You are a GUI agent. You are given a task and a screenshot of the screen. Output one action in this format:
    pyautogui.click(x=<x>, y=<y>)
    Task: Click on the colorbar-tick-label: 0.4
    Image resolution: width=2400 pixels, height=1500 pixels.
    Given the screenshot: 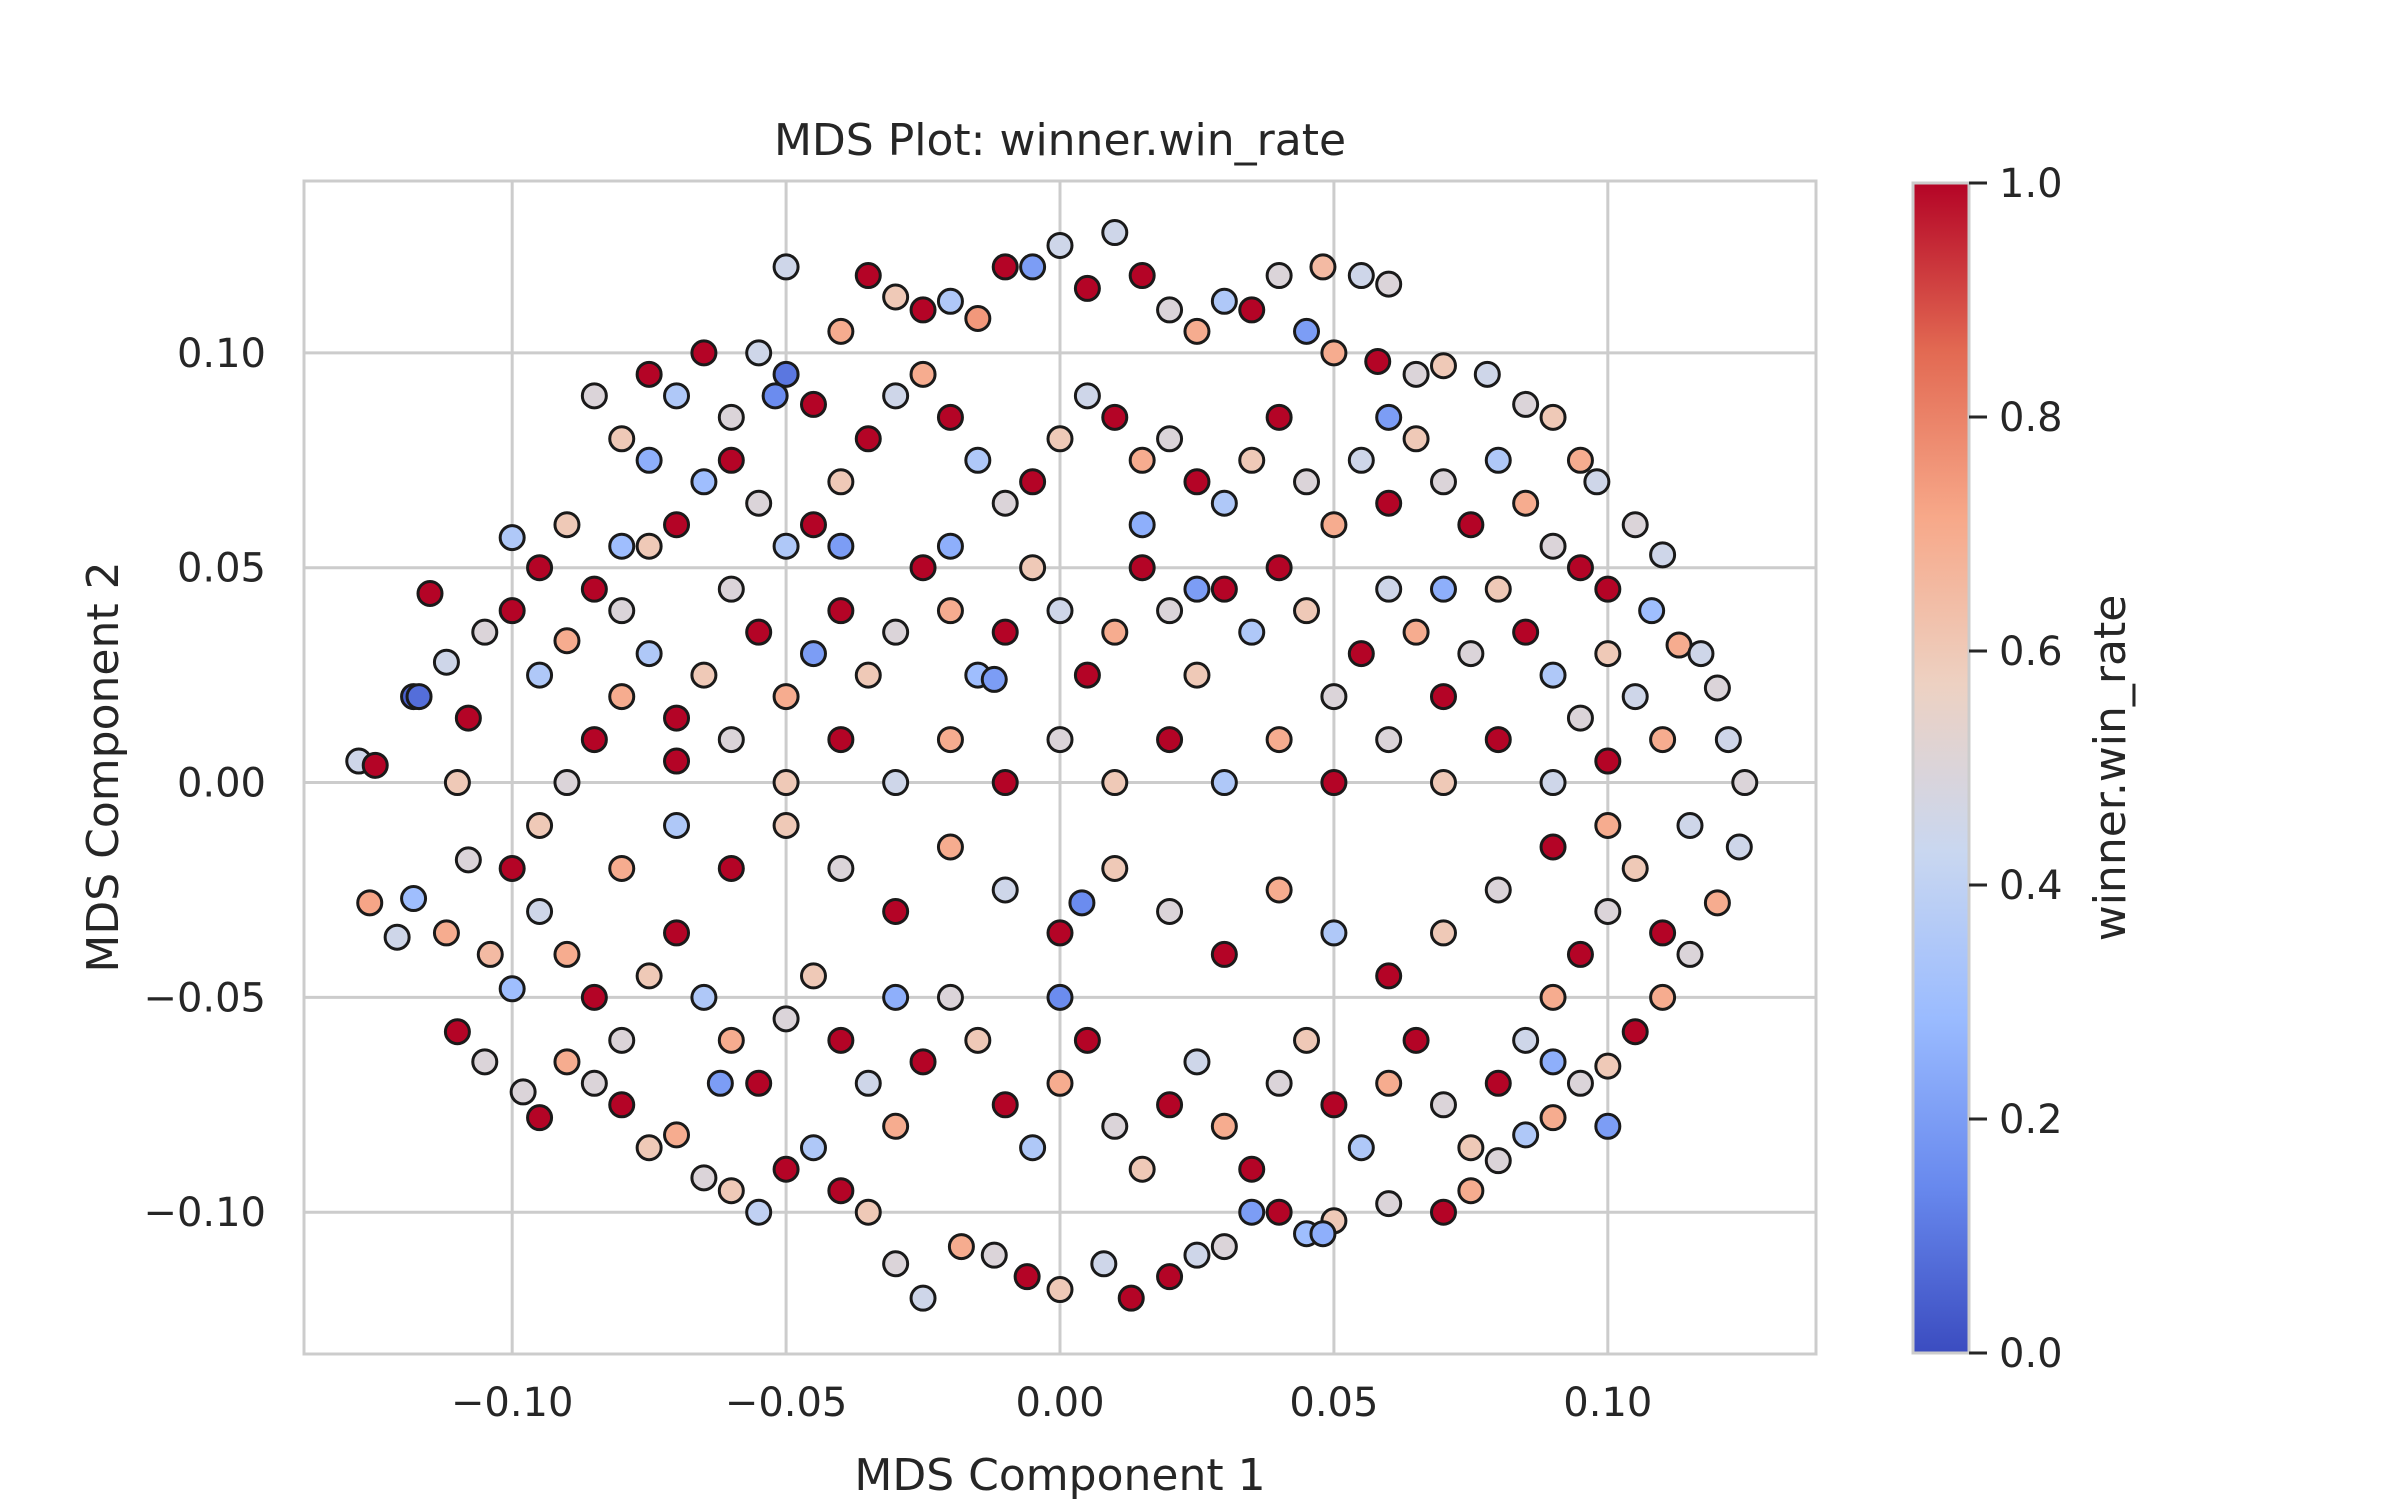 What is the action you would take?
    pyautogui.click(x=2031, y=886)
    